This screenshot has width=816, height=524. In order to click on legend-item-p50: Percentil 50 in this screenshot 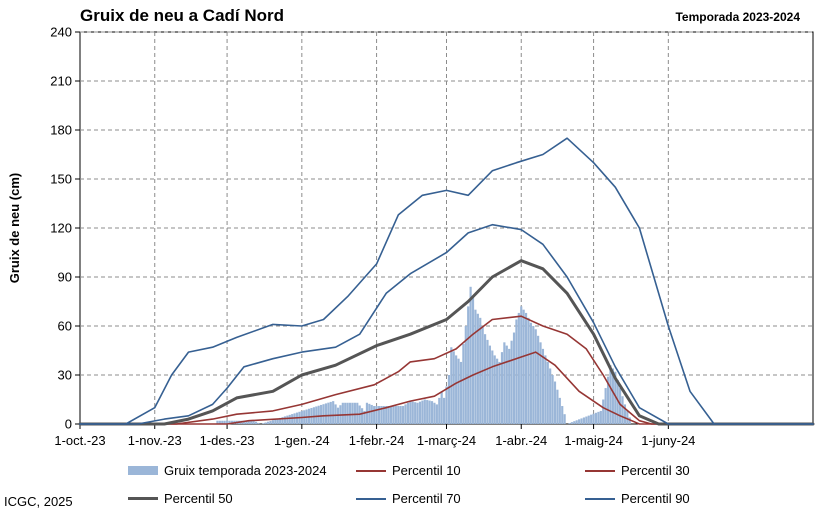, I will do `click(180, 498)`.